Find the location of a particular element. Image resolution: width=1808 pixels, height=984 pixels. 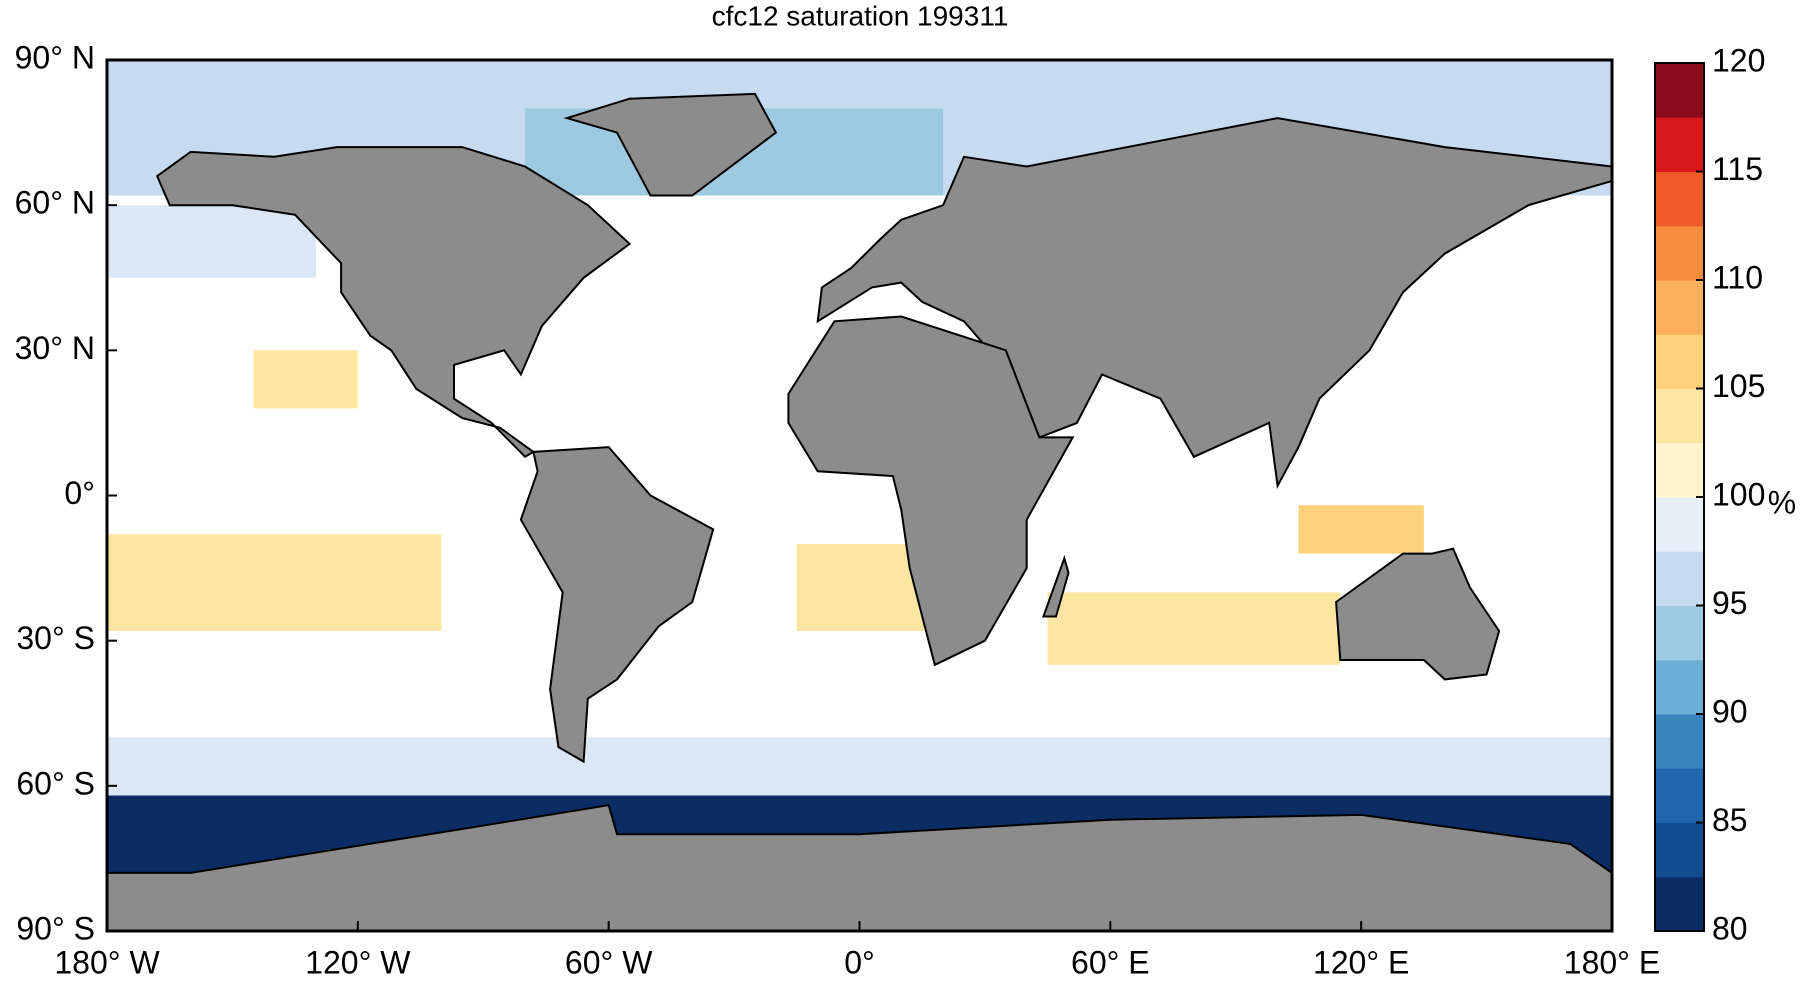

x-tick-label: 0° is located at coordinates (859, 962).